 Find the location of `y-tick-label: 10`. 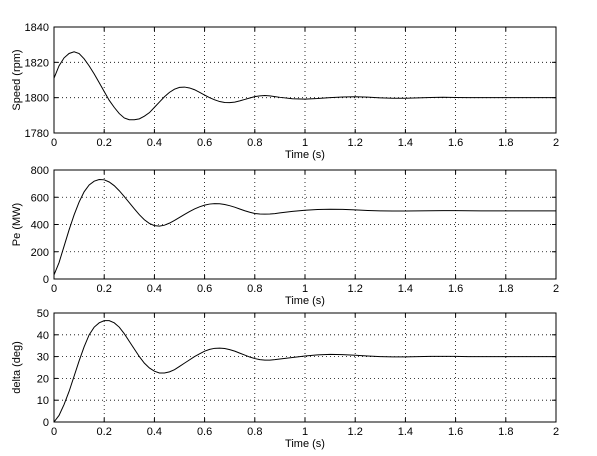

y-tick-label: 10 is located at coordinates (43, 401).